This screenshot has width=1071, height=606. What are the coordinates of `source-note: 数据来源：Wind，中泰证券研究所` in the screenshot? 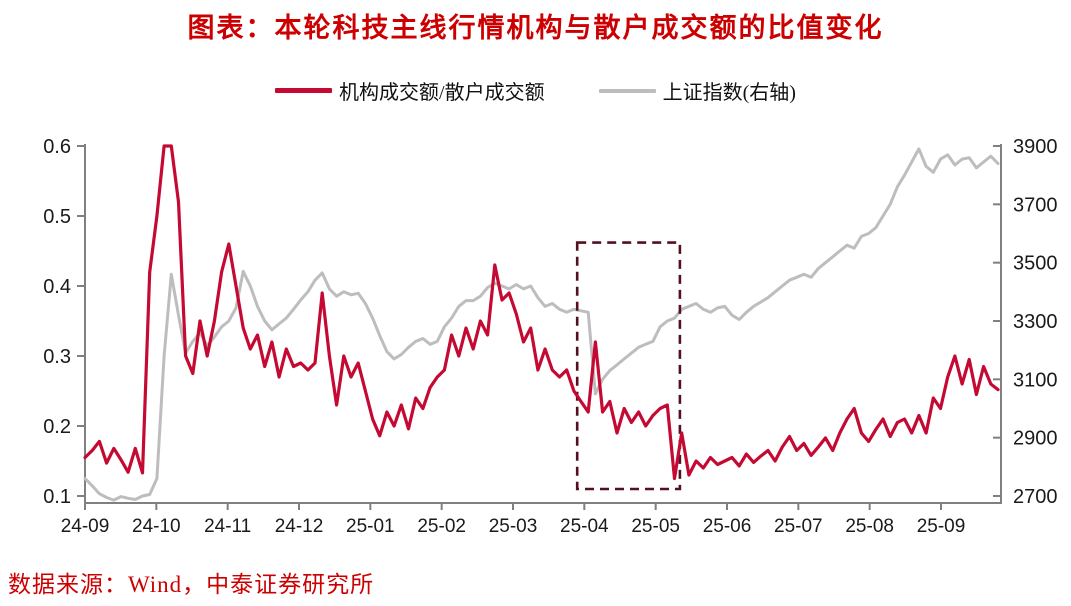 It's located at (191, 584).